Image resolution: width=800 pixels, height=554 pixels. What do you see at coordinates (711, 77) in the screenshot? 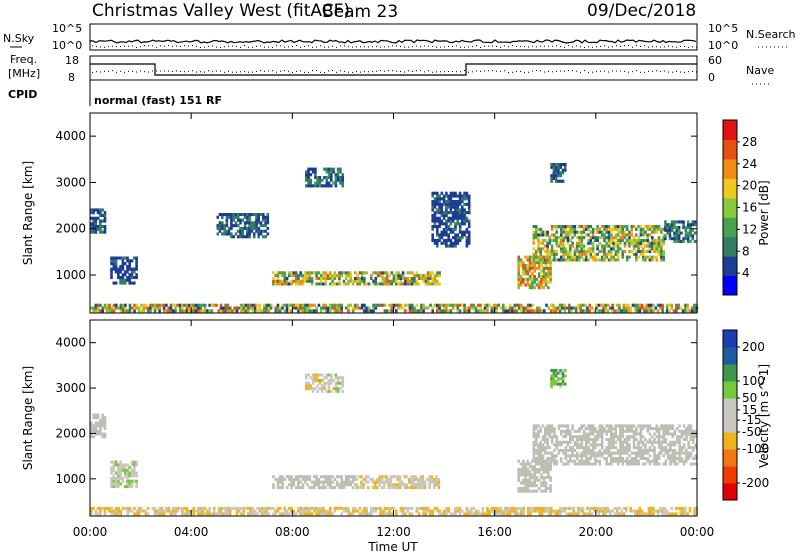
I see `nave-tick-low: 0` at bounding box center [711, 77].